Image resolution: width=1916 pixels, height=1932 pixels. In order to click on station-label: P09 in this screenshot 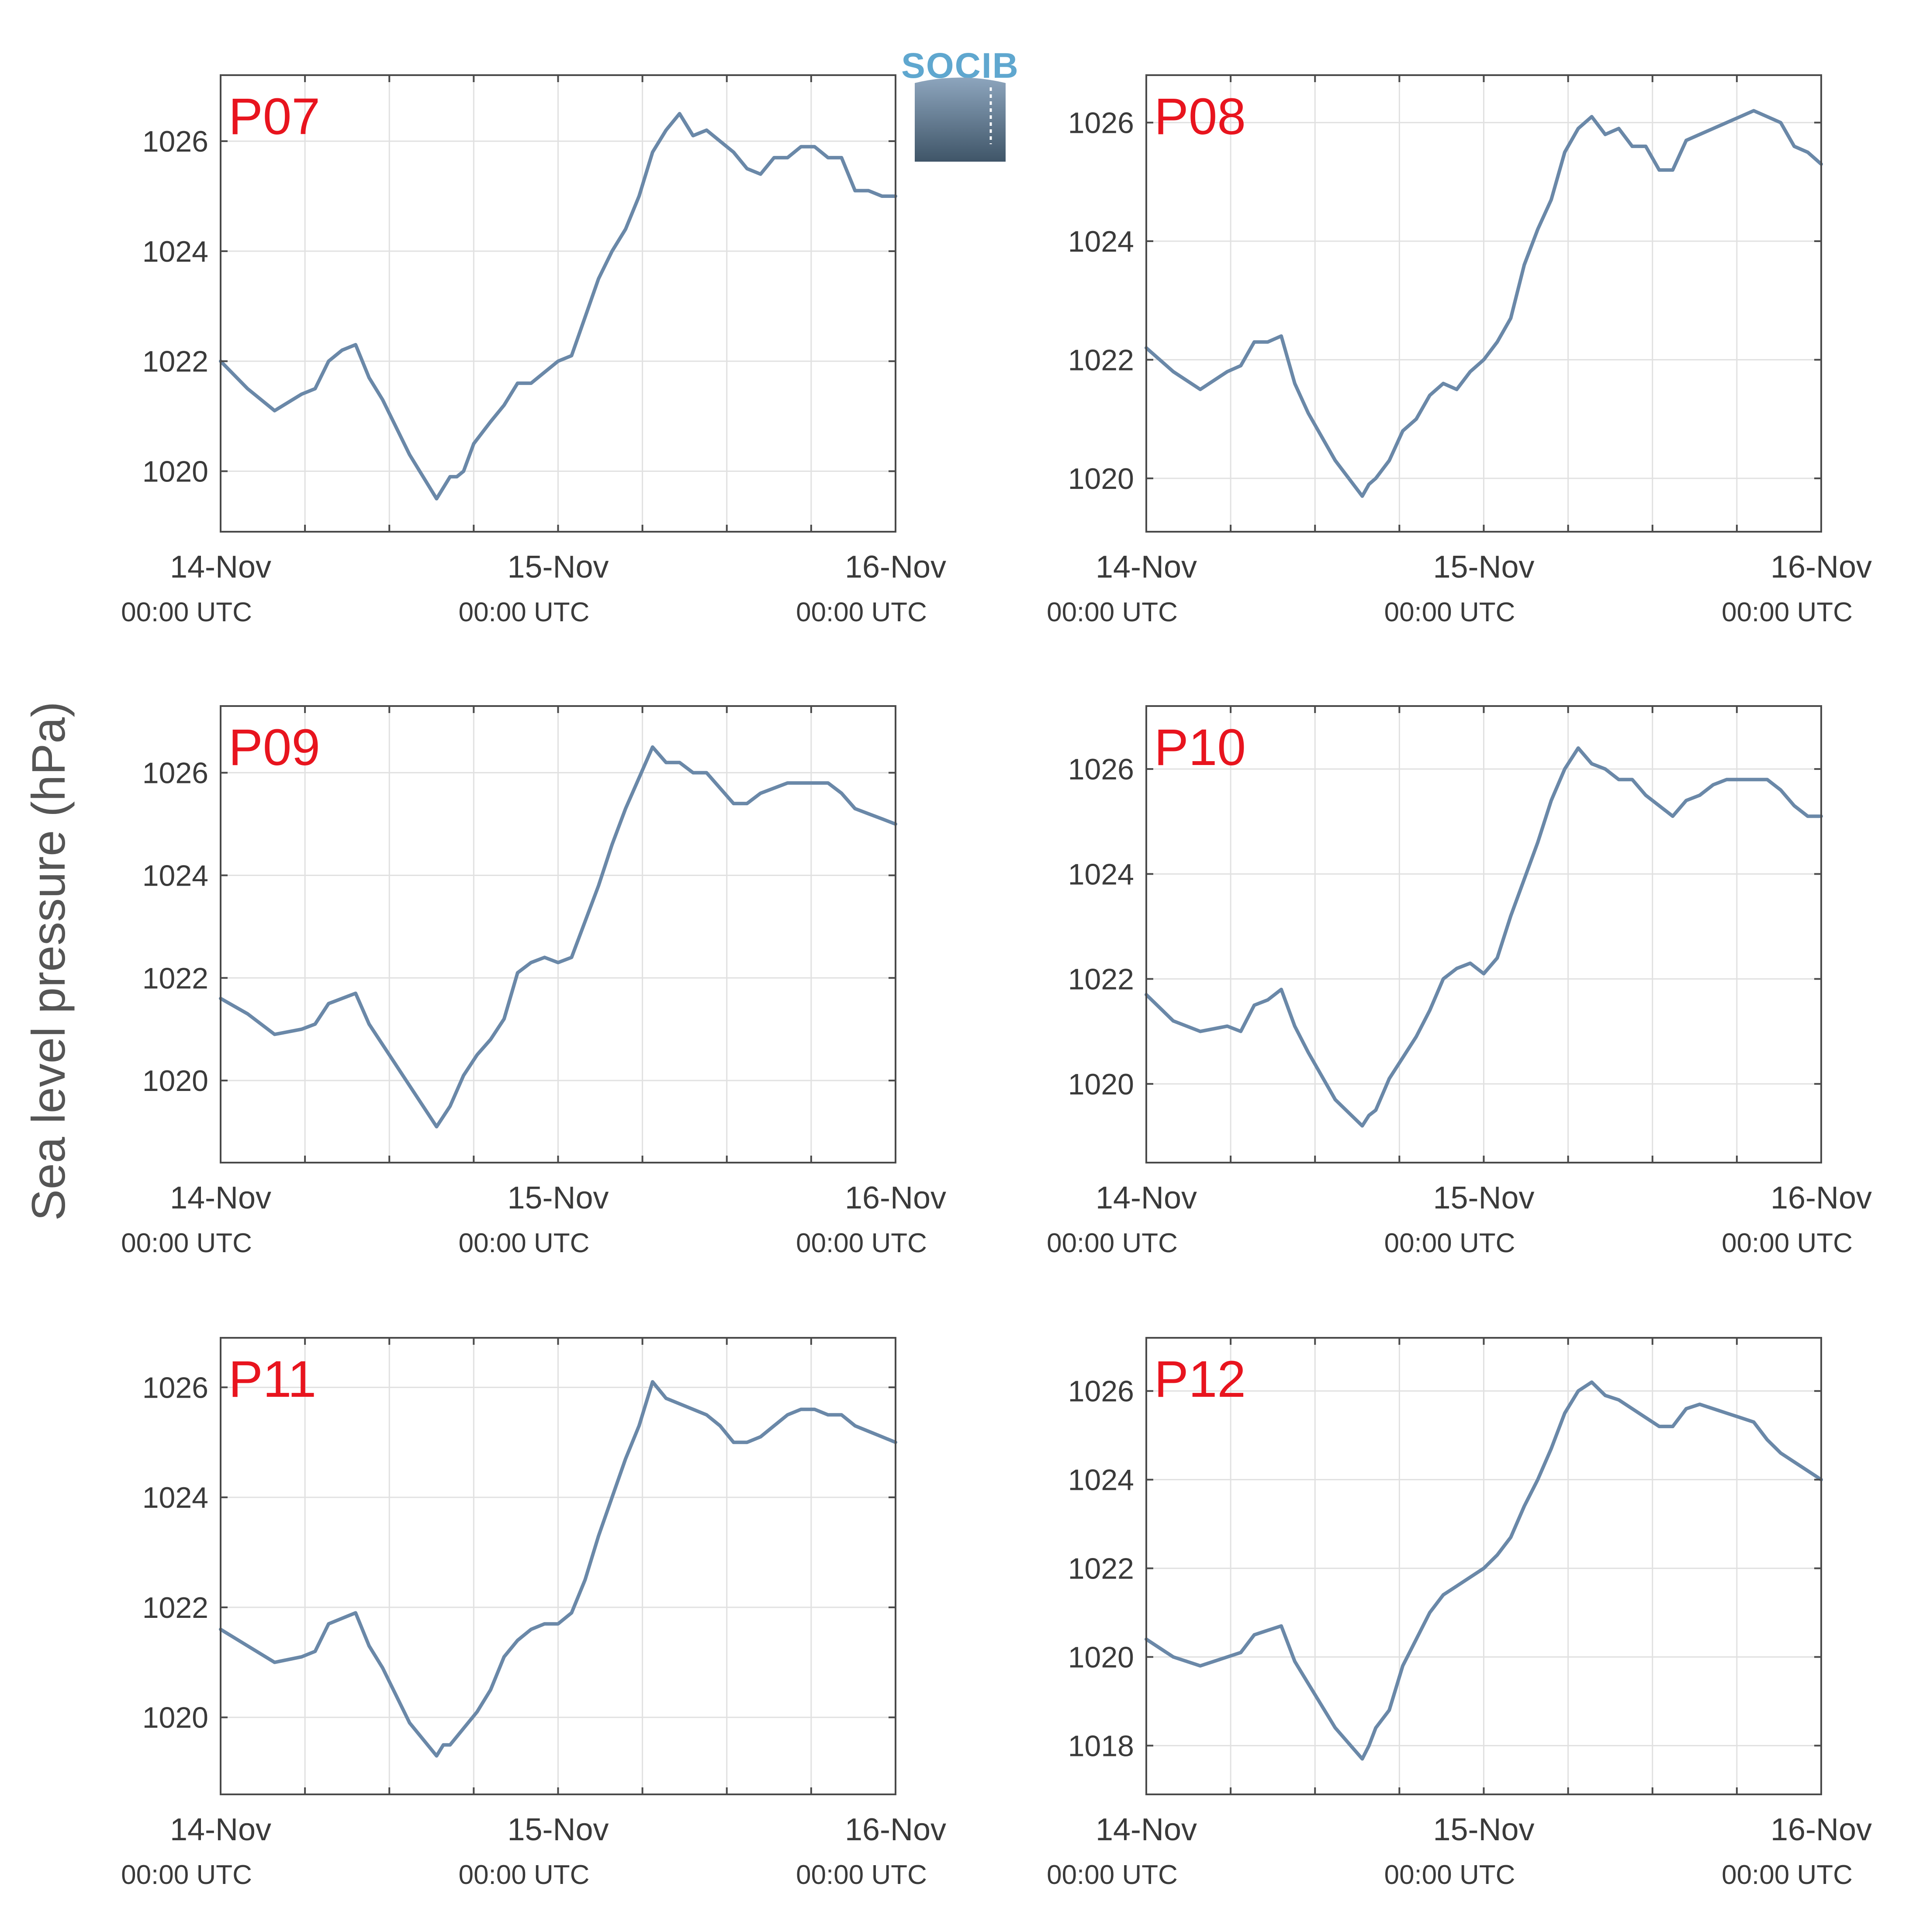, I will do `click(274, 747)`.